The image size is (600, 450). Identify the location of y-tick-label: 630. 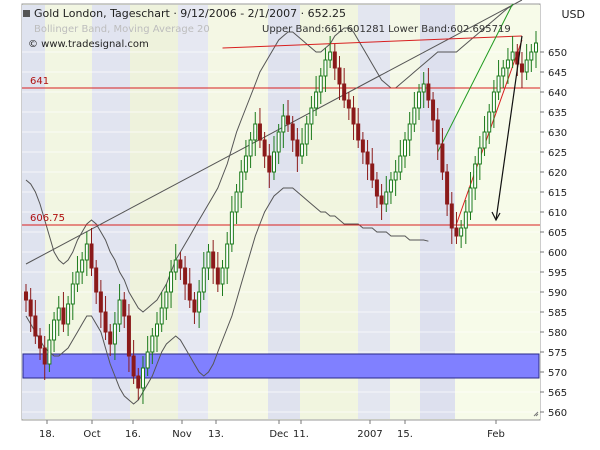
(557, 133).